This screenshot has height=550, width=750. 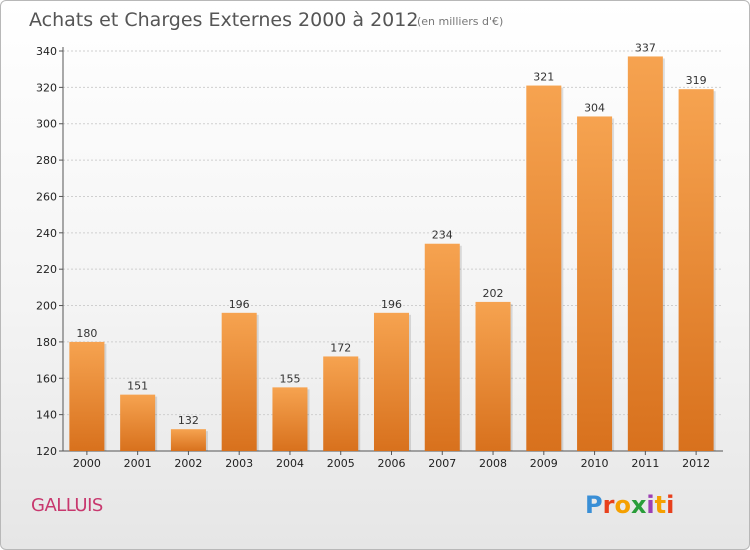 What do you see at coordinates (46, 342) in the screenshot?
I see `y-tick-label: 180` at bounding box center [46, 342].